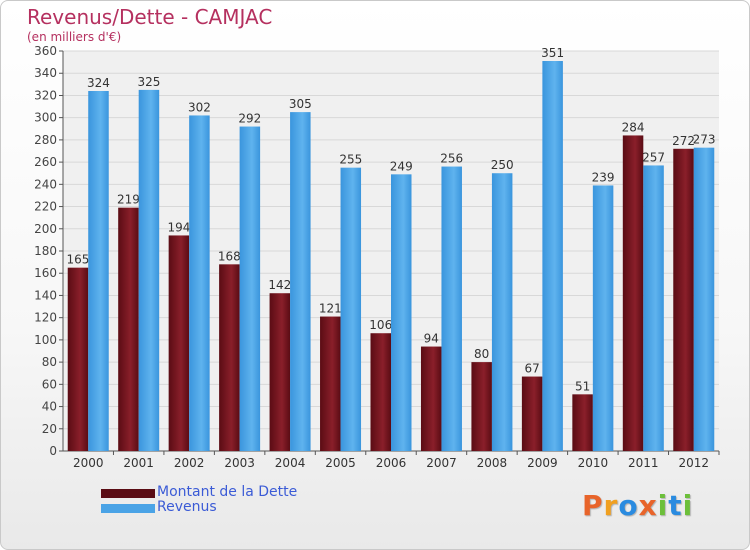 The image size is (750, 550). I want to click on x-tick-label: 2006, so click(391, 463).